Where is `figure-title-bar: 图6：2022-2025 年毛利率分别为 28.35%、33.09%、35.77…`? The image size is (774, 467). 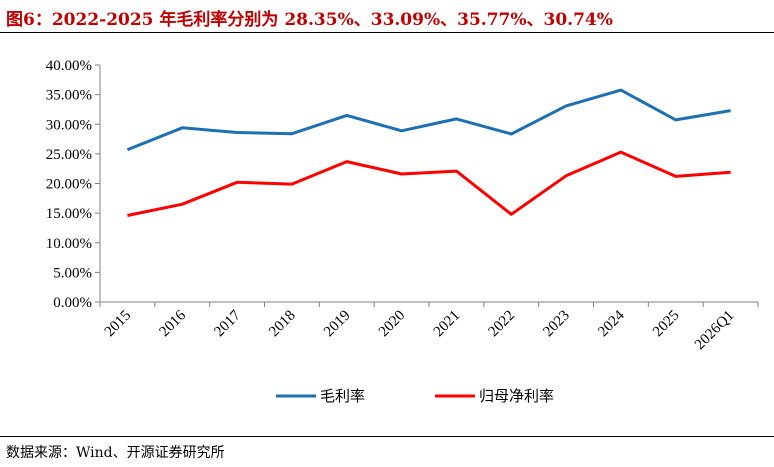 figure-title-bar: 图6：2022-2025 年毛利率分别为 28.35%、33.09%、35.77… is located at coordinates (387, 16).